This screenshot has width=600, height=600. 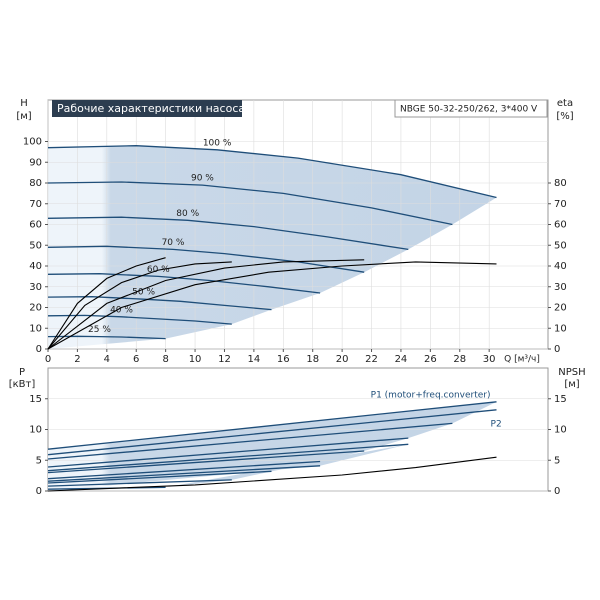 What do you see at coordinates (560, 183) in the screenshot?
I see `y2-tick-label: 80` at bounding box center [560, 183].